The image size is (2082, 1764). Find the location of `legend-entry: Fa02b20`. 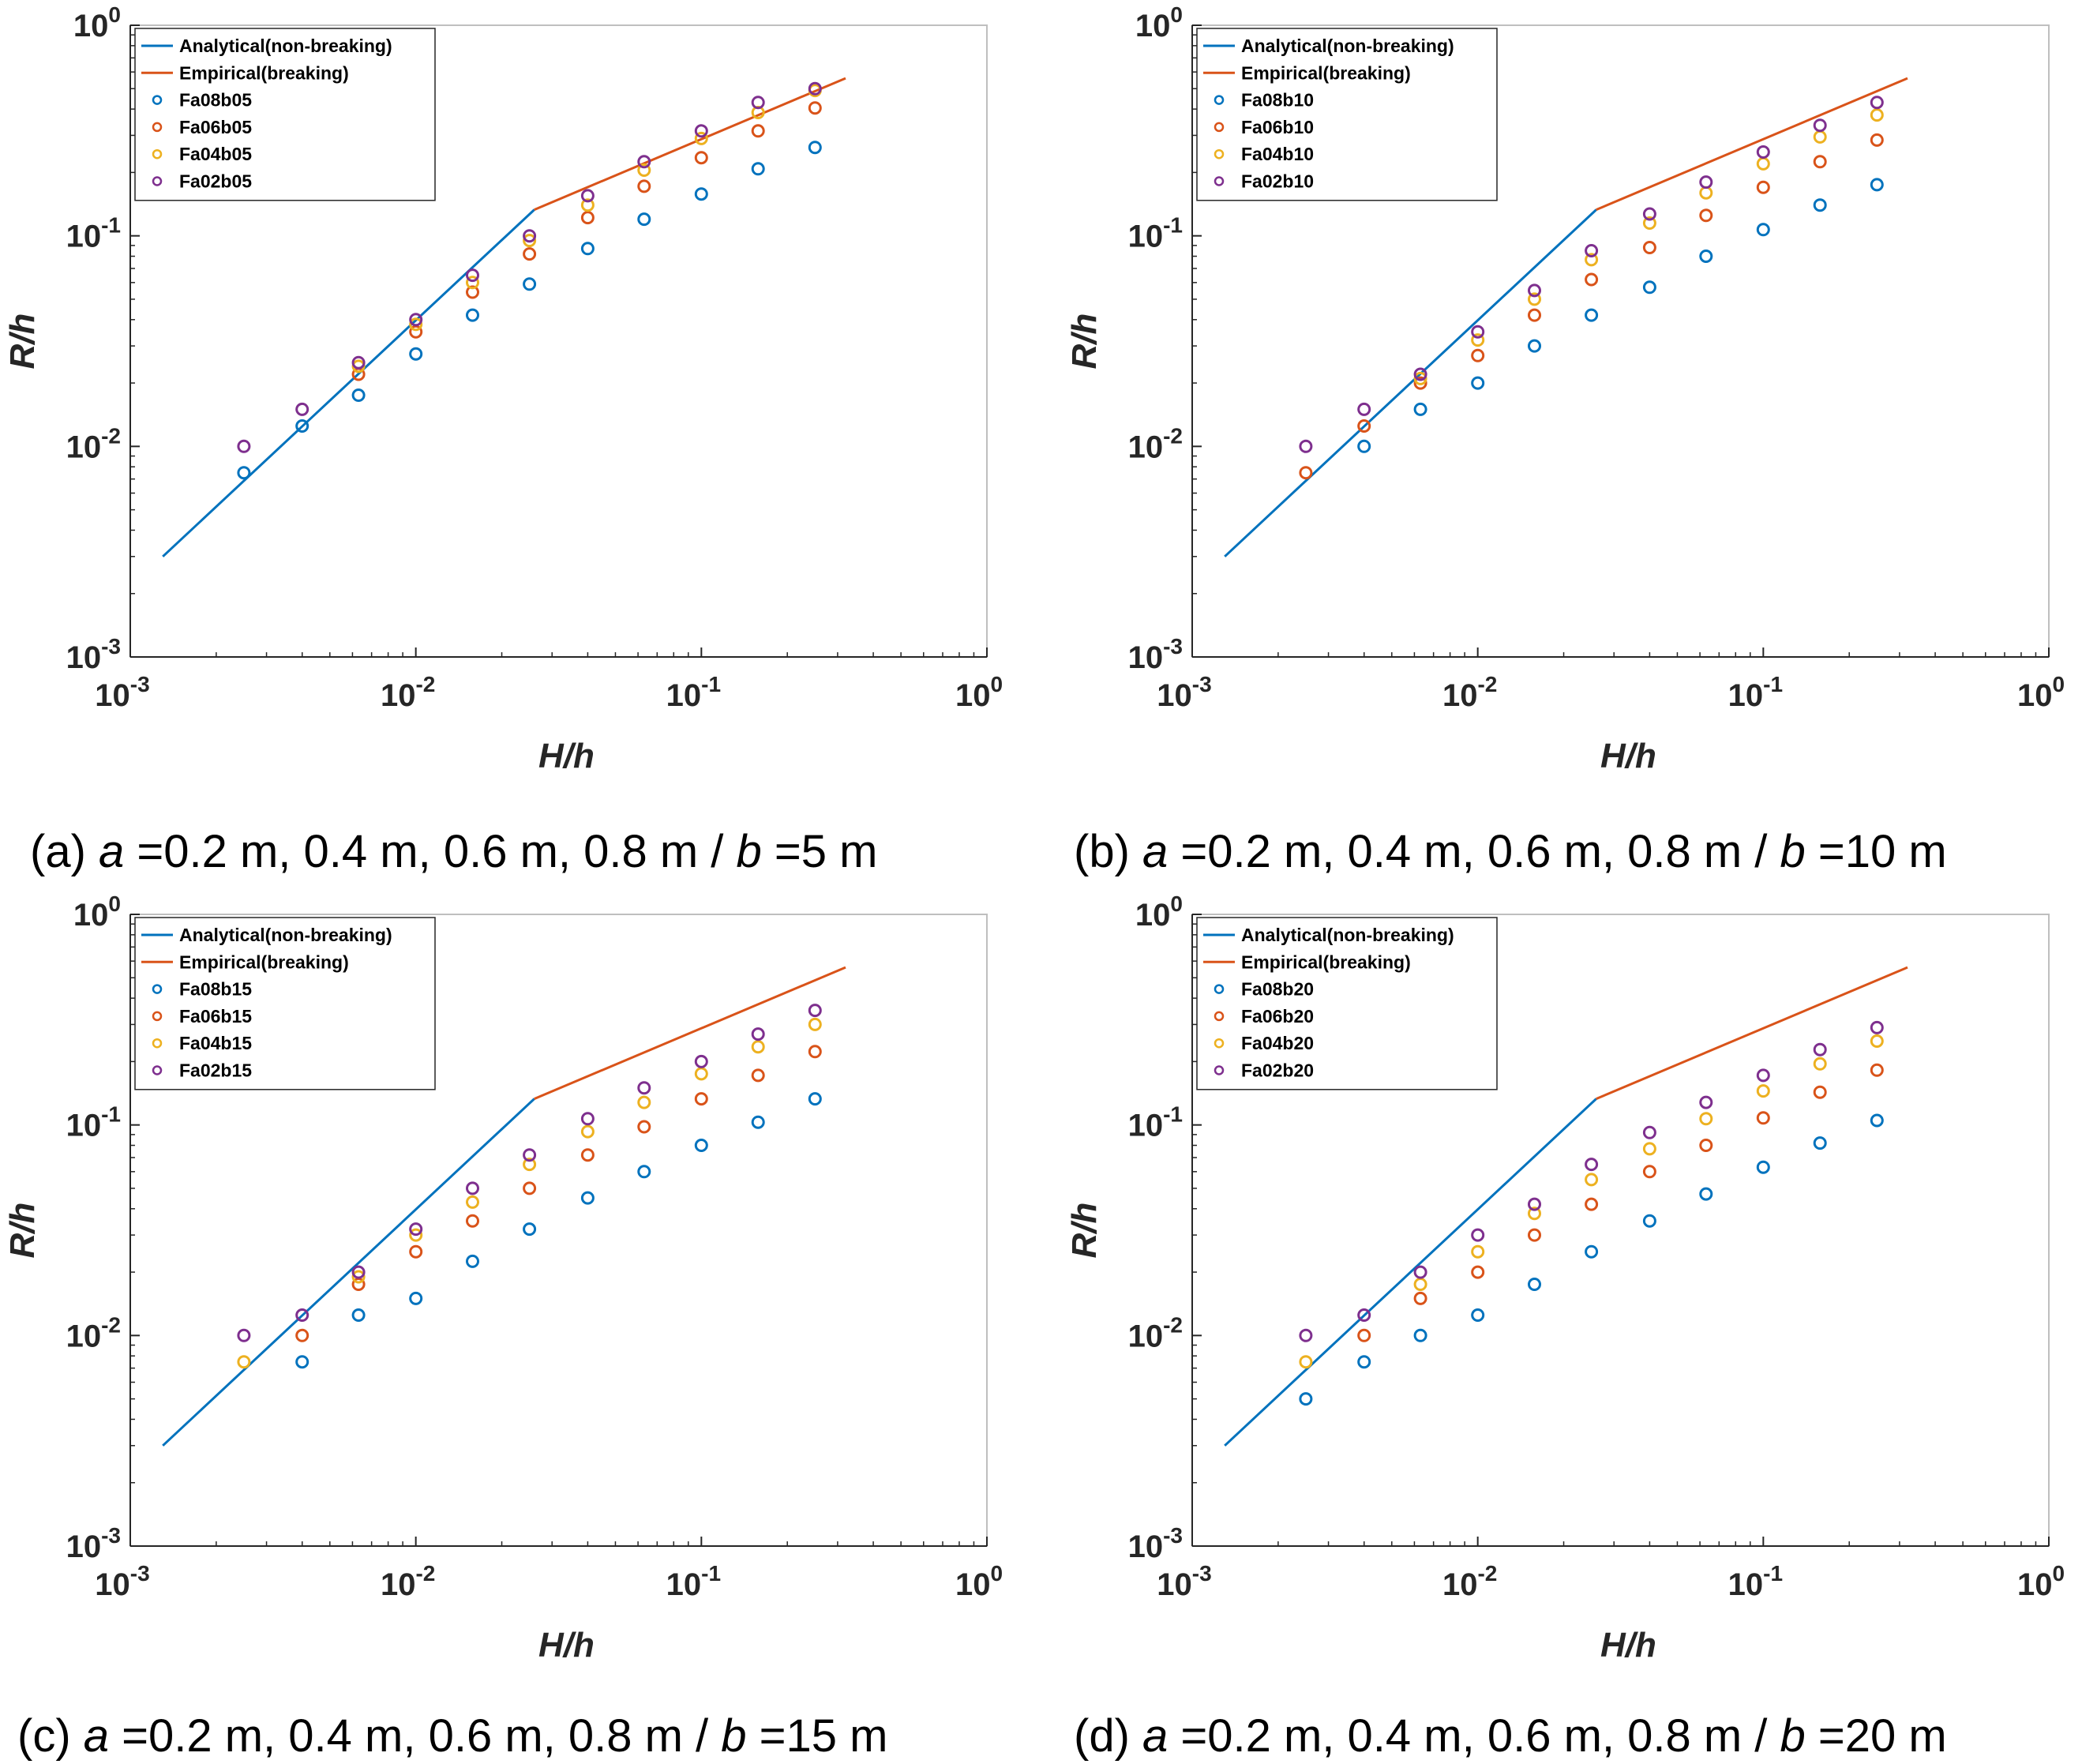

legend-entry: Fa02b20 is located at coordinates (1277, 1071).